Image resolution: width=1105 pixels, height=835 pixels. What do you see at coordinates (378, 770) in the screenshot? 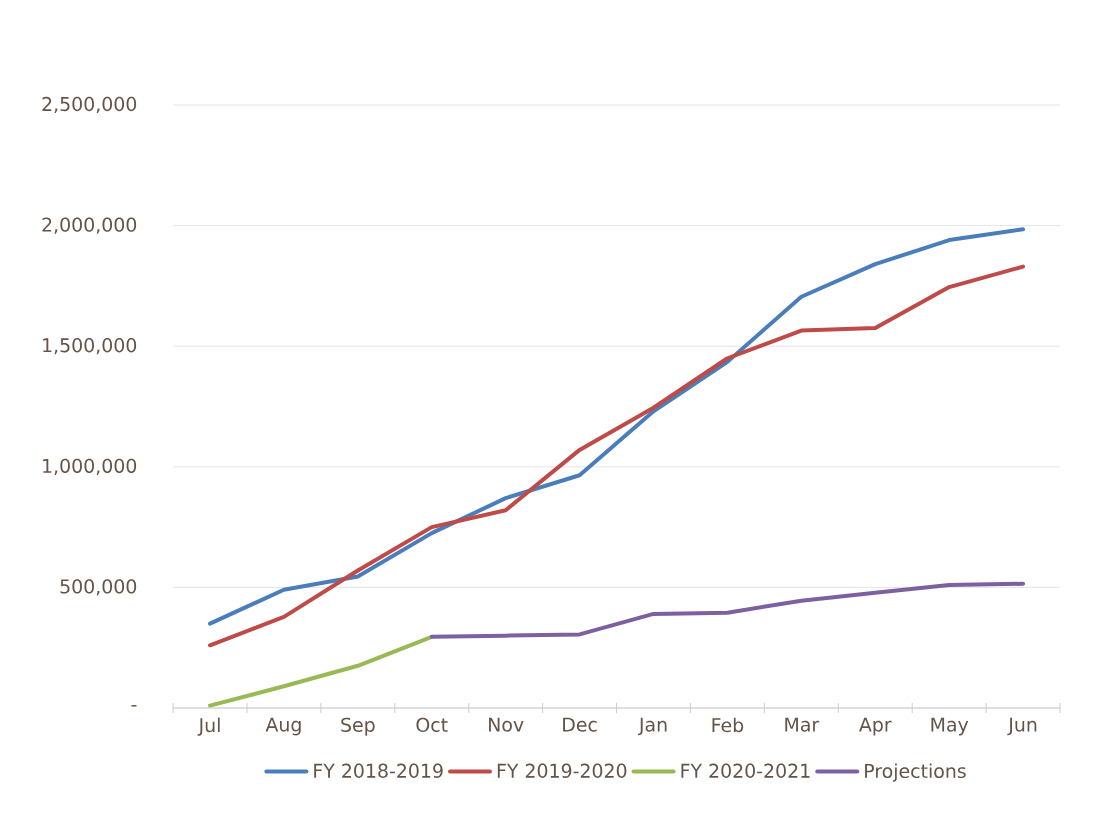
I see `legend-label: FY 2018-2019` at bounding box center [378, 770].